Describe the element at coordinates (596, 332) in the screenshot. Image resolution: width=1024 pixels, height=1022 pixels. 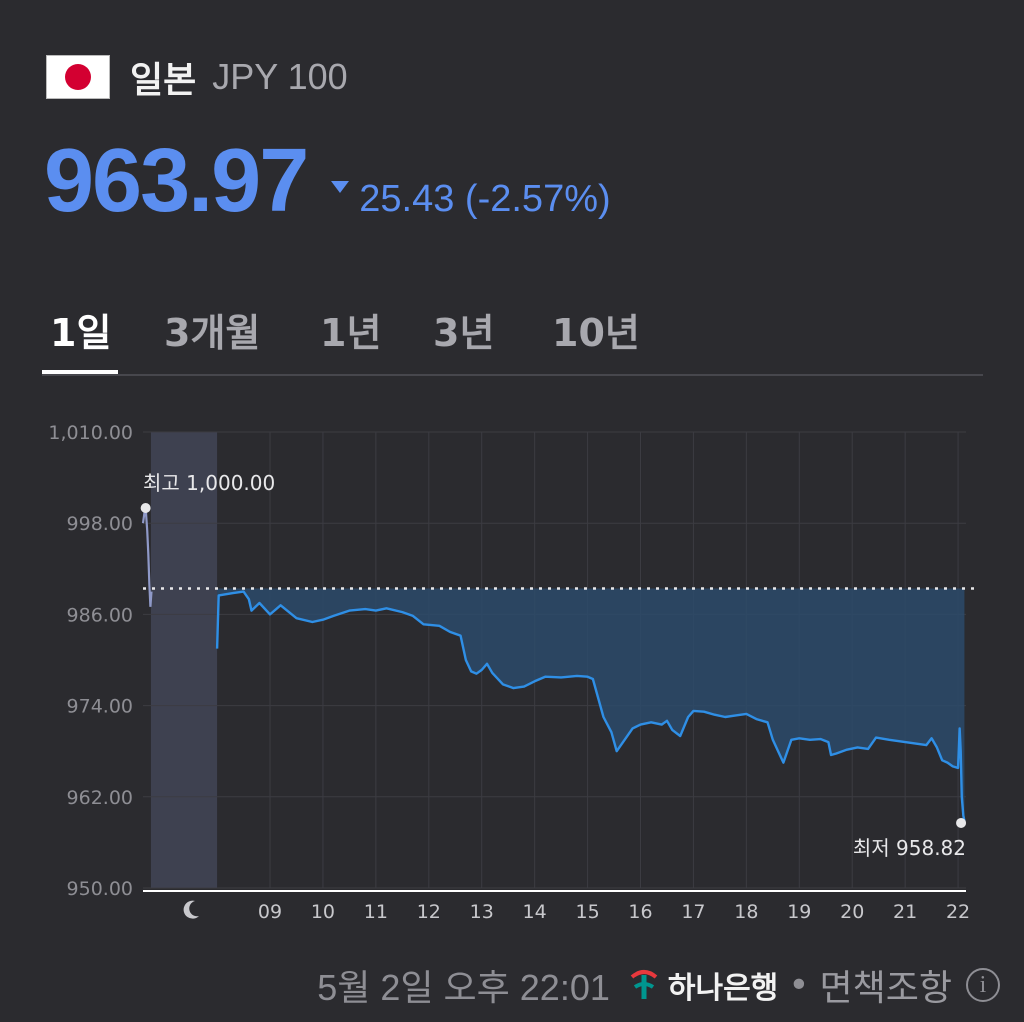
I see `tab-10-years: 10년` at that location.